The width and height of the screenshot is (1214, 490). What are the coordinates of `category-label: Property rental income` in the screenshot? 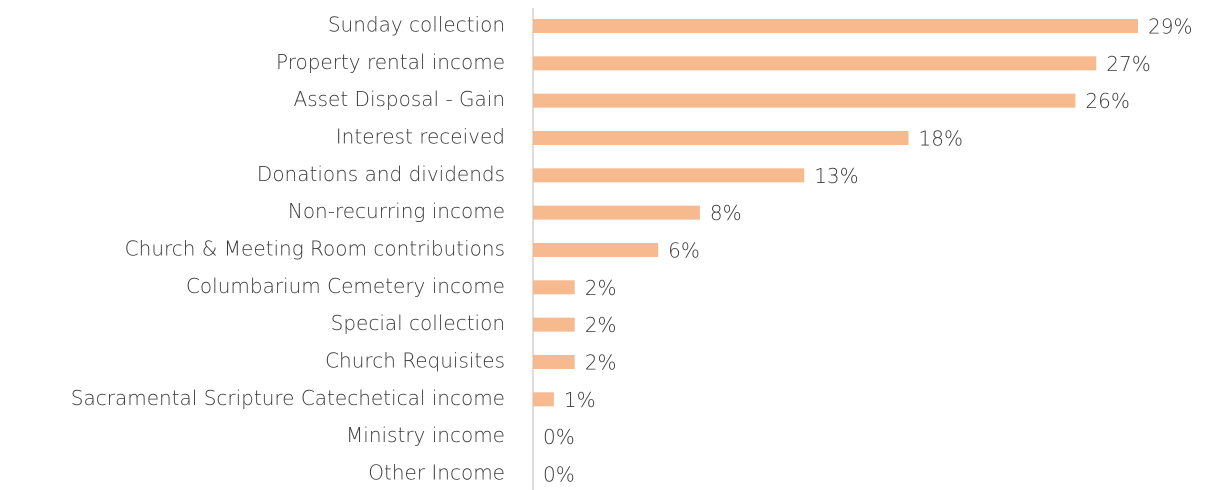 It's located at (390, 62).